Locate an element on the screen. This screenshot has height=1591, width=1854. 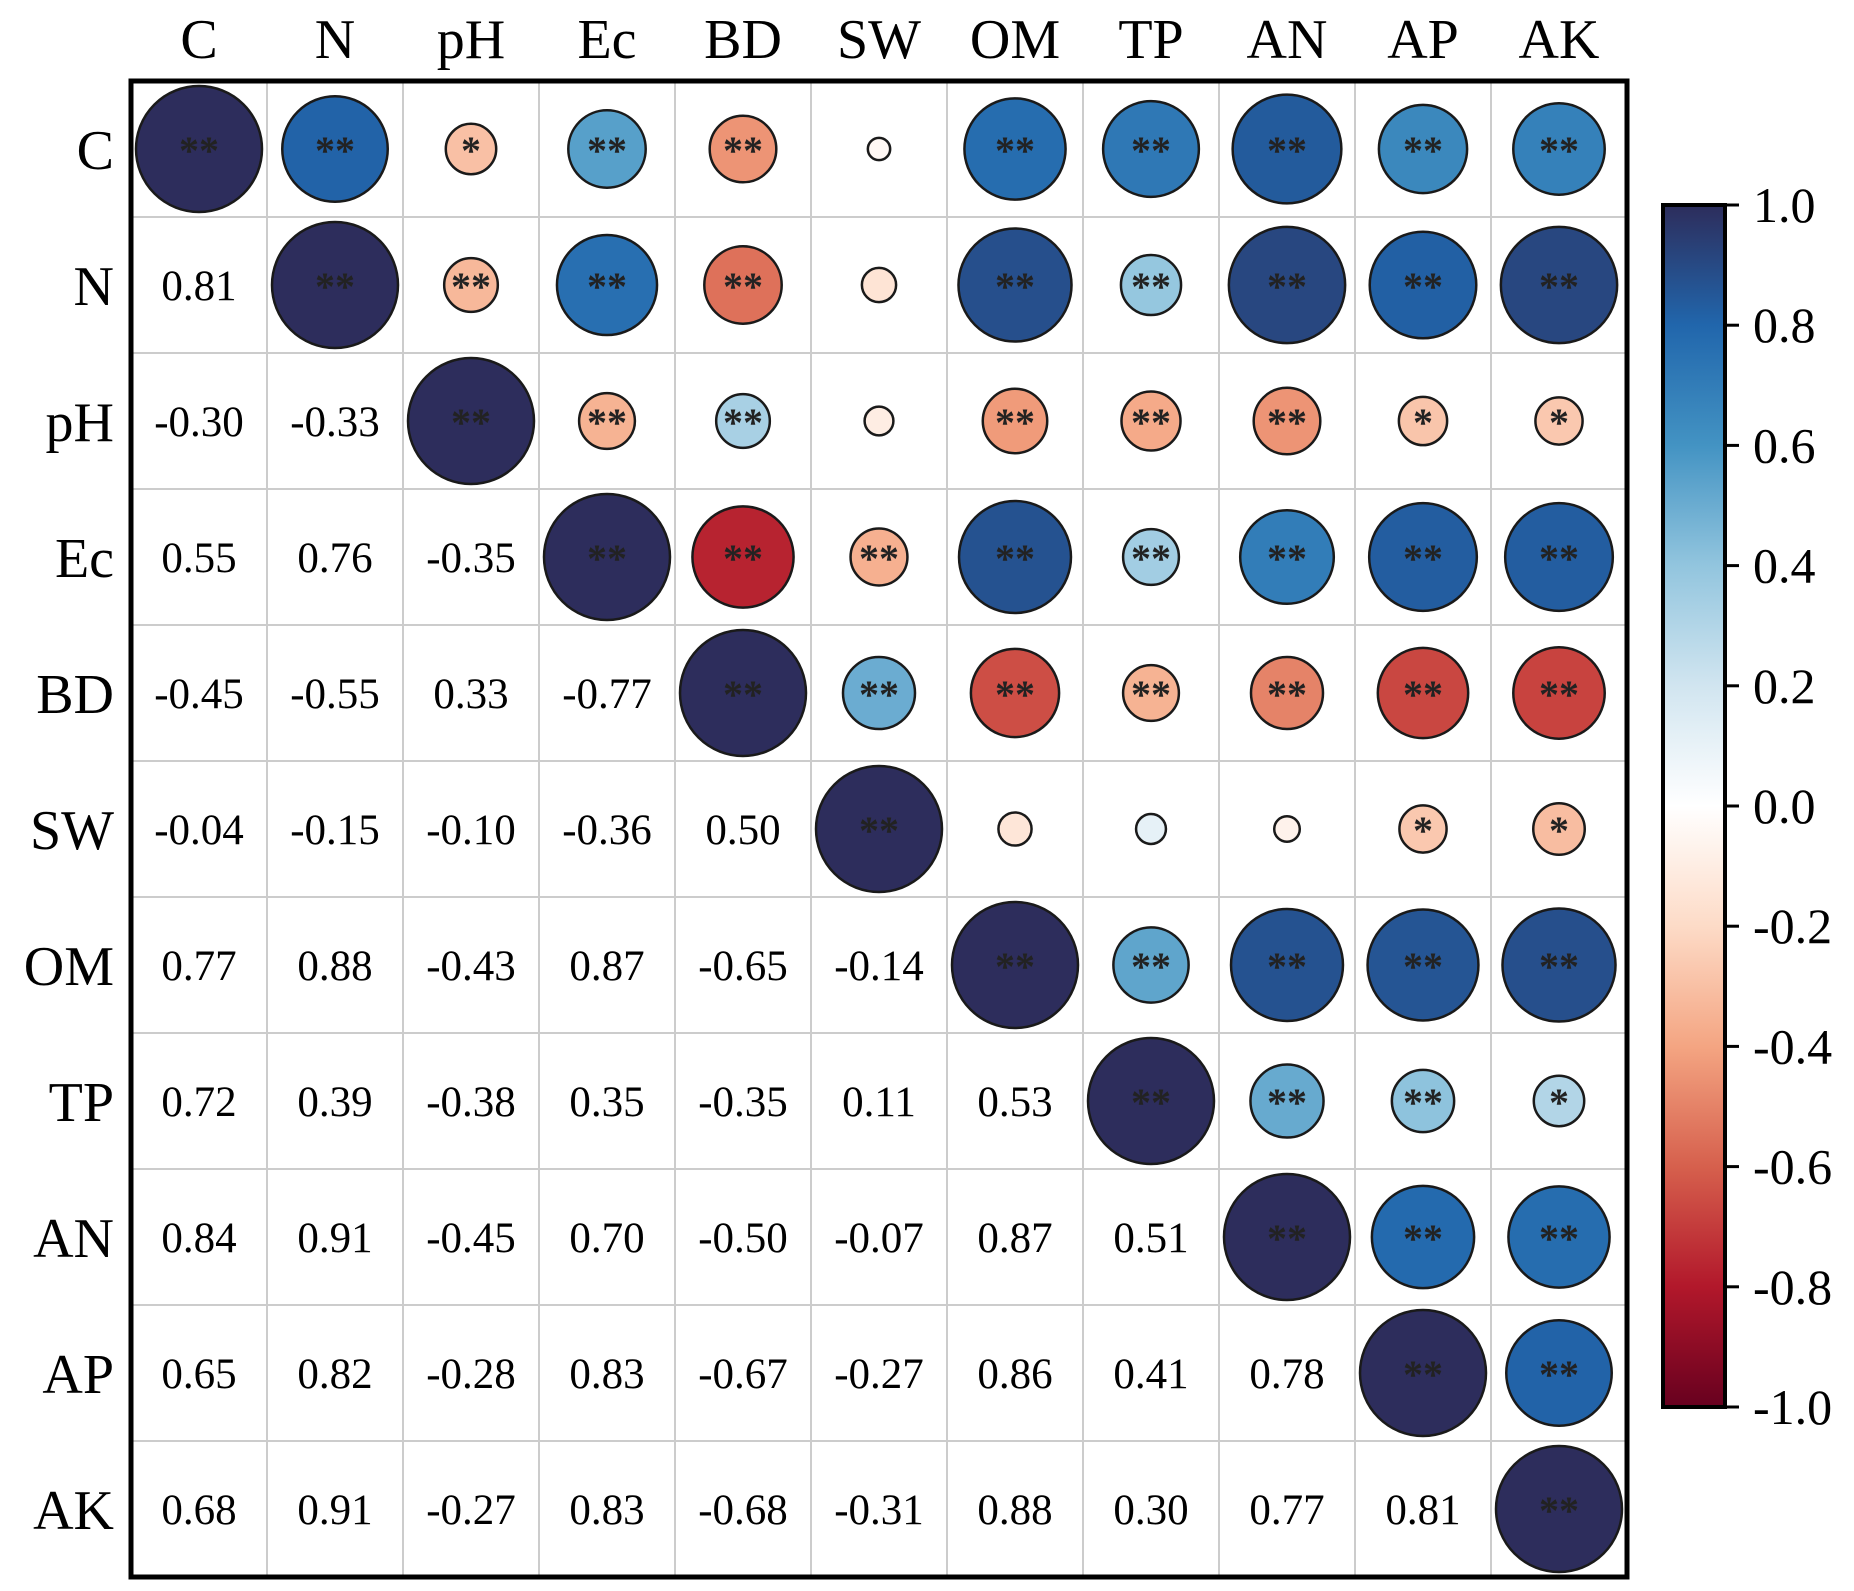
row-label: SW is located at coordinates (72, 831).